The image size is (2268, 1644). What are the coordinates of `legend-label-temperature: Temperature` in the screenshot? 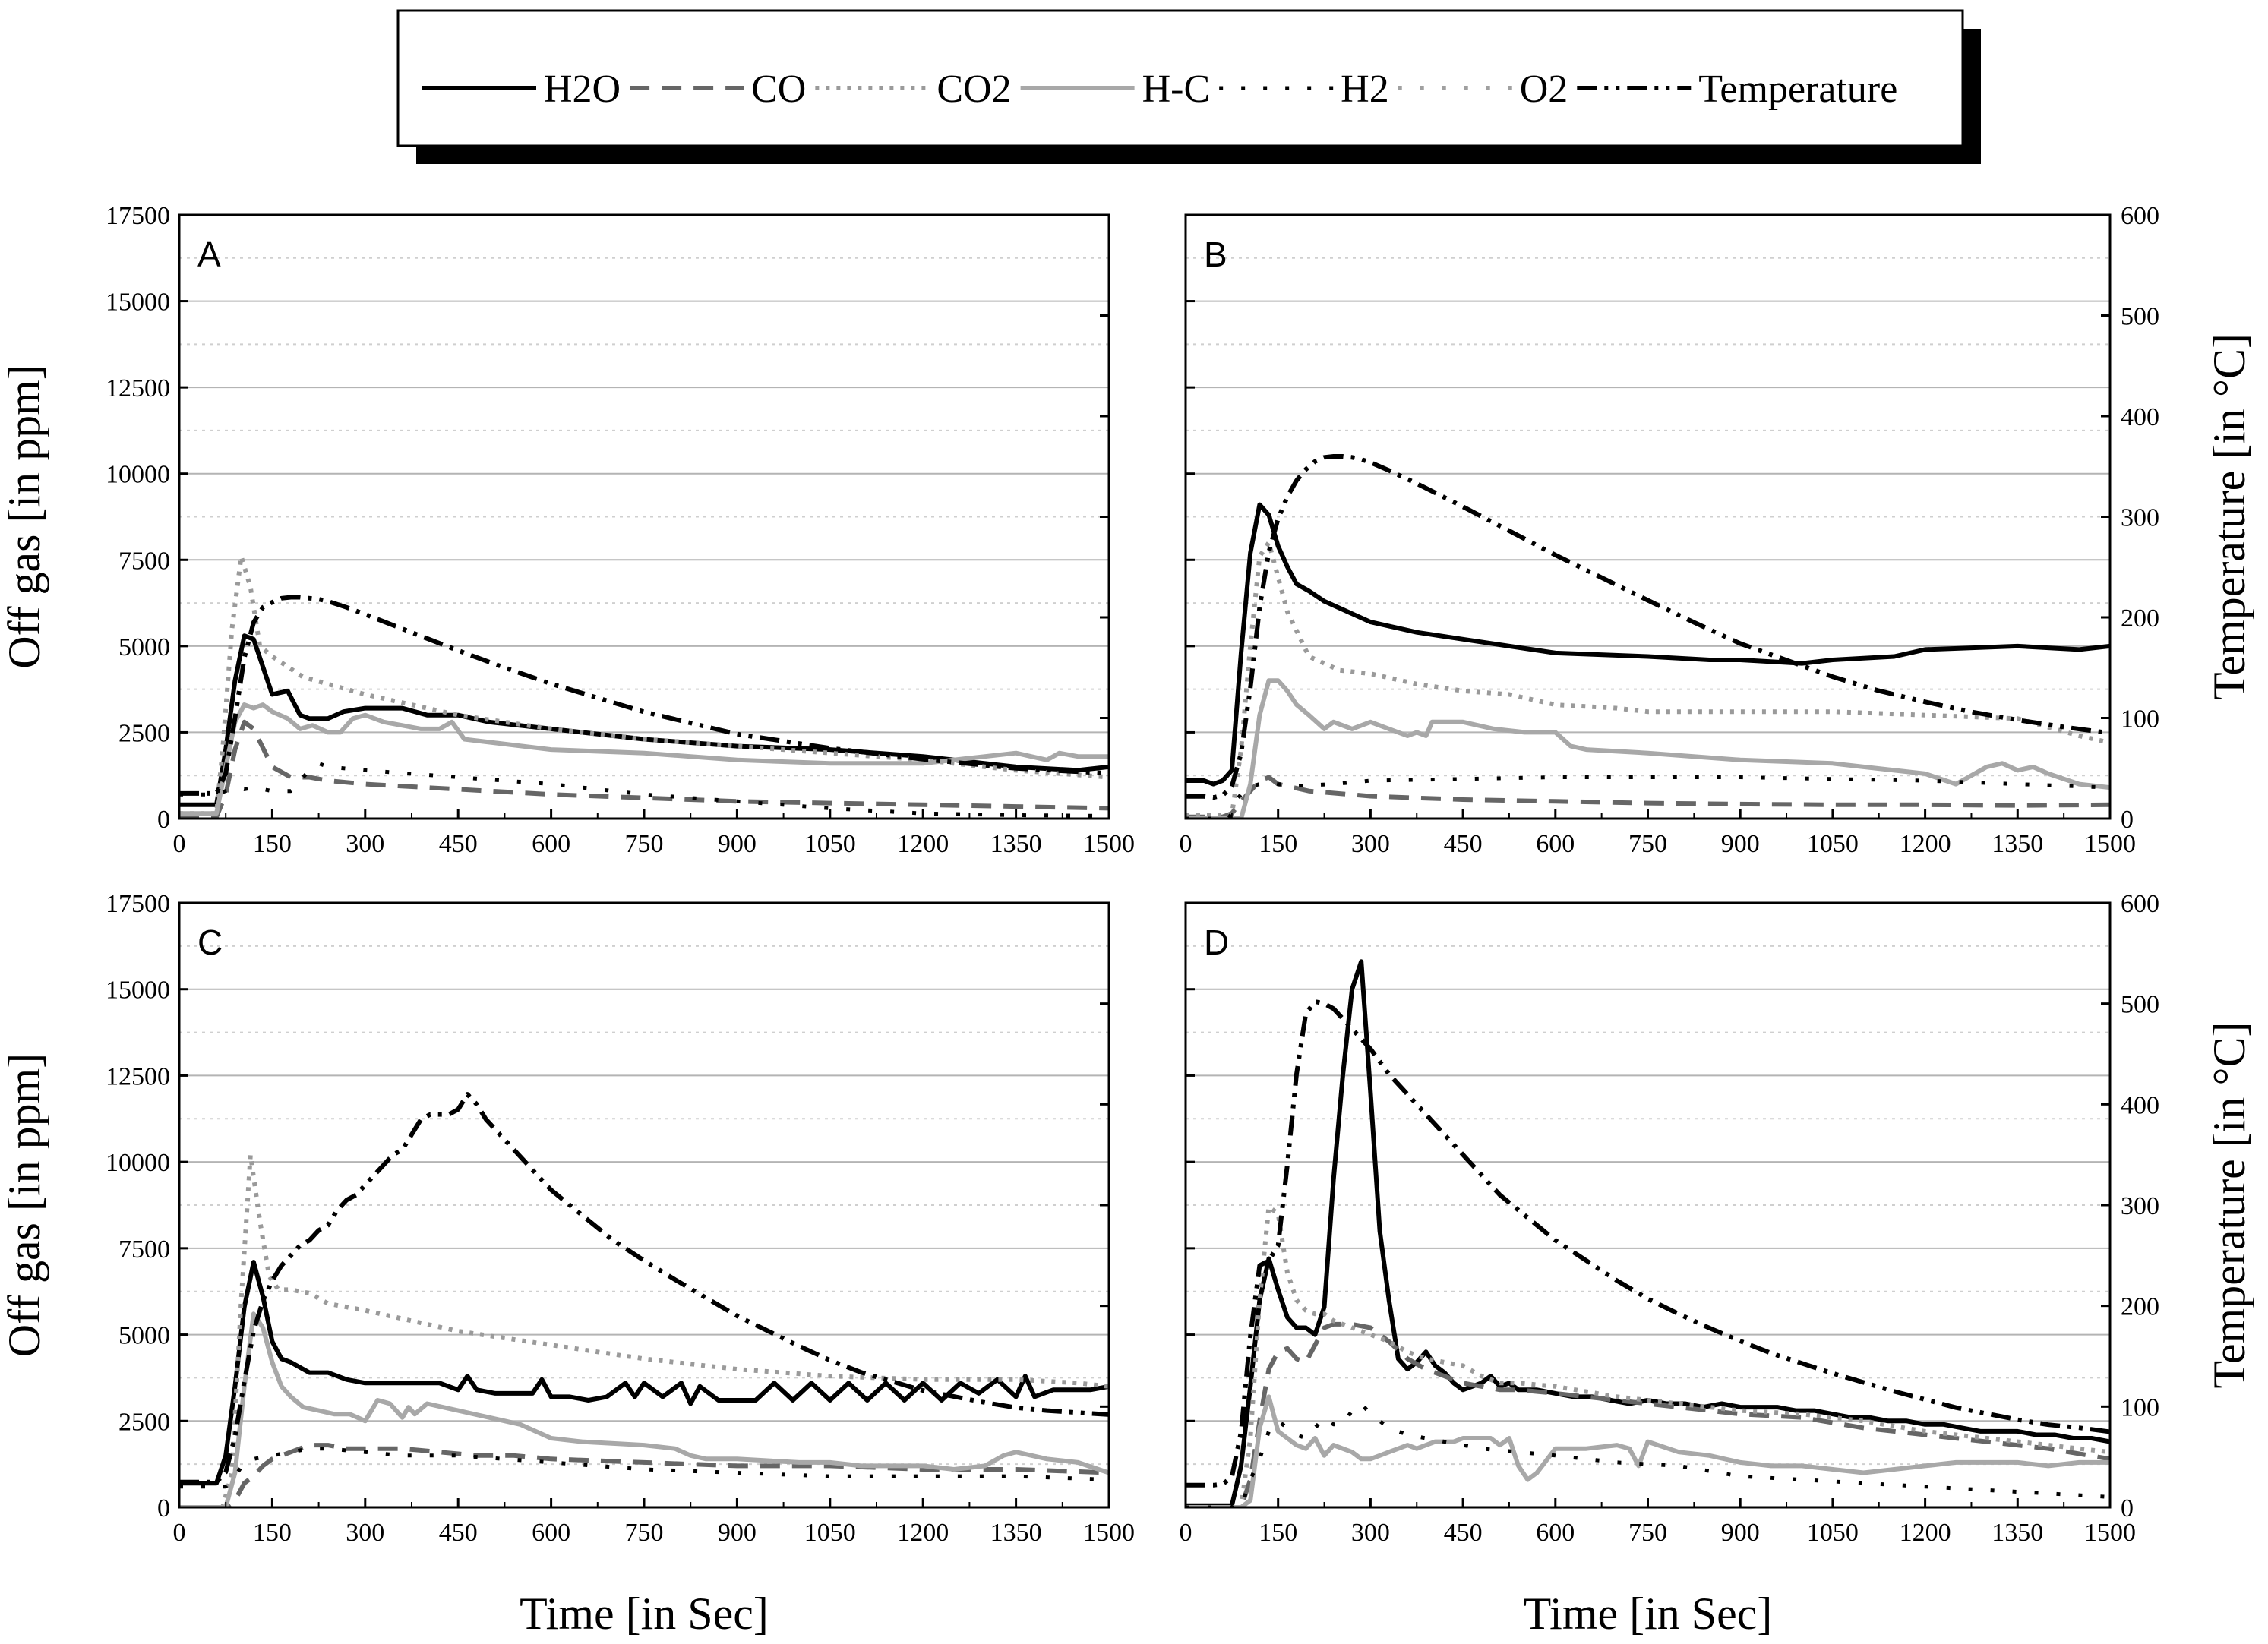 It's located at (1797, 89).